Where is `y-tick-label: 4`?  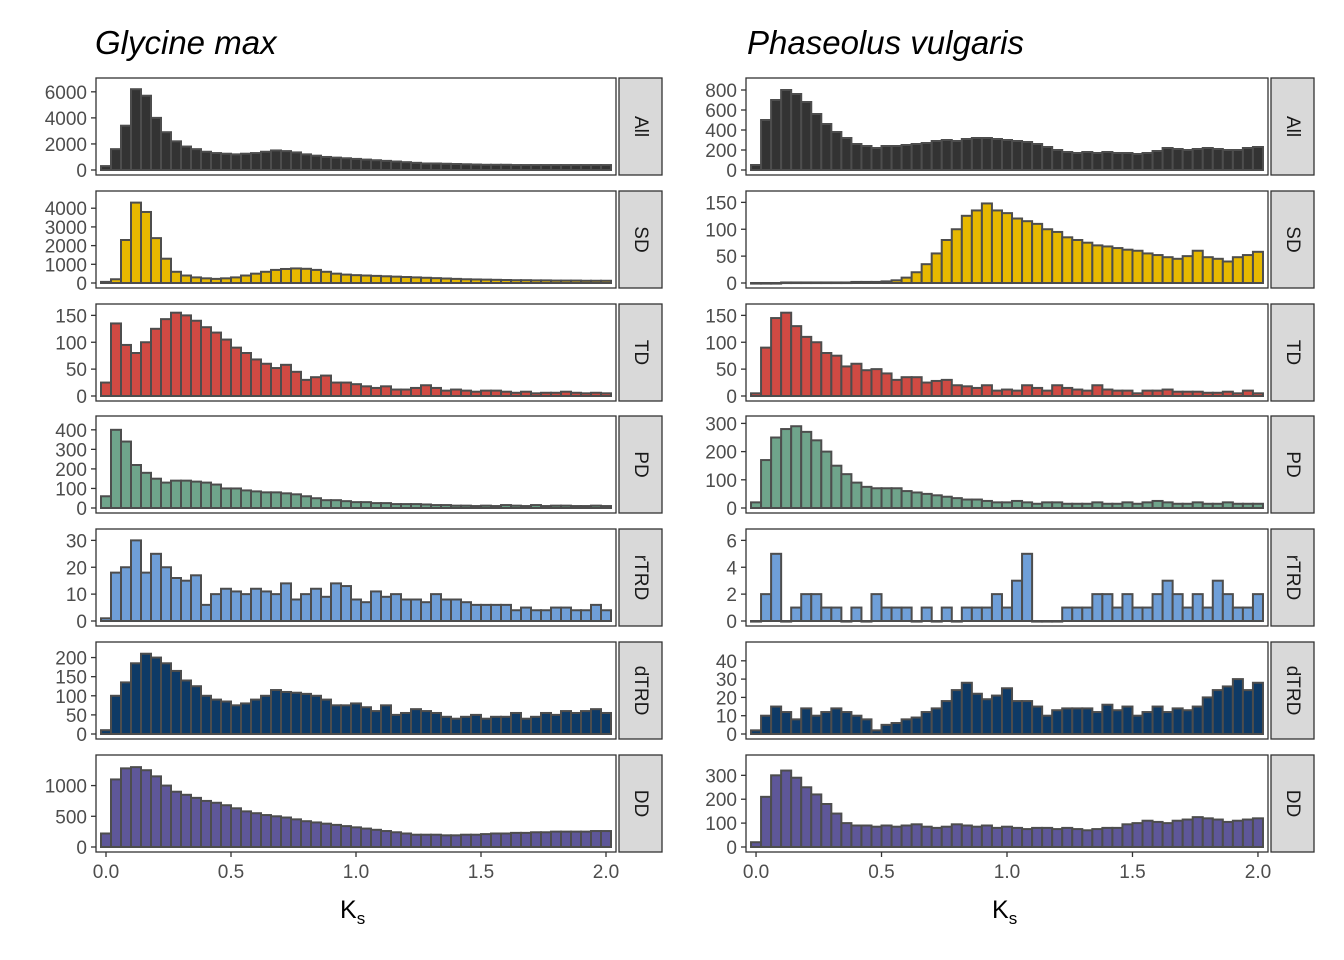 y-tick-label: 4 is located at coordinates (731, 568).